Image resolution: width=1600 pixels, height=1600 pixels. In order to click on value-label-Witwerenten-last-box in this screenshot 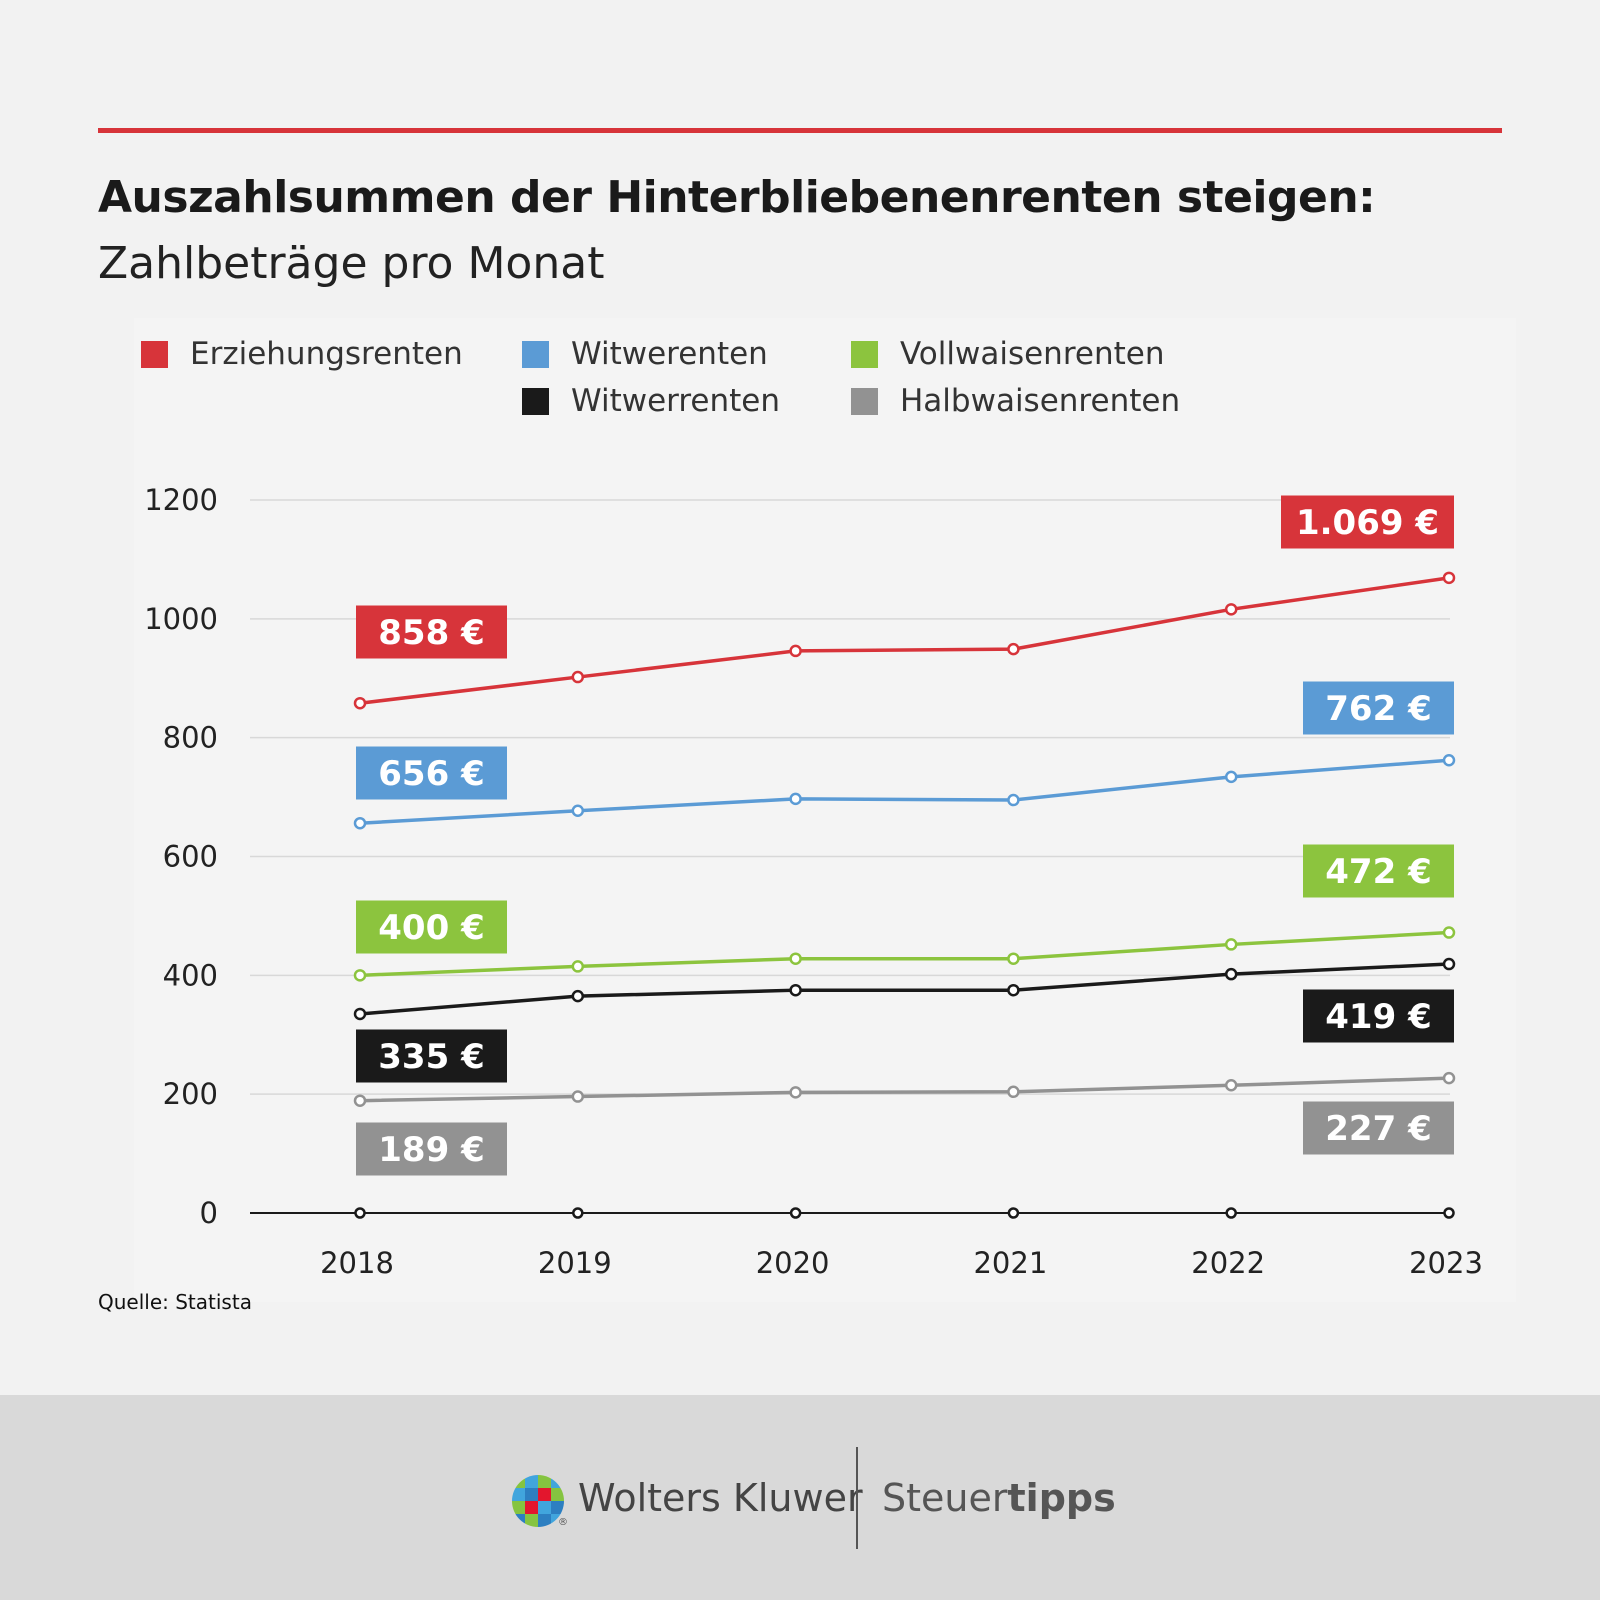, I will do `click(1378, 708)`.